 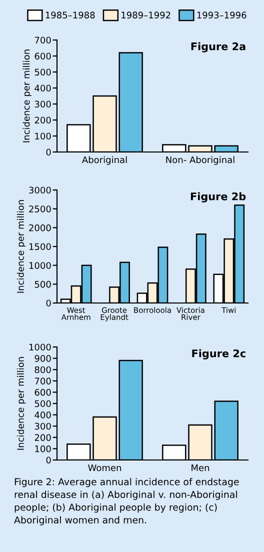 What do you see at coordinates (40, 209) in the screenshot?
I see `y-tick-label: 2500` at bounding box center [40, 209].